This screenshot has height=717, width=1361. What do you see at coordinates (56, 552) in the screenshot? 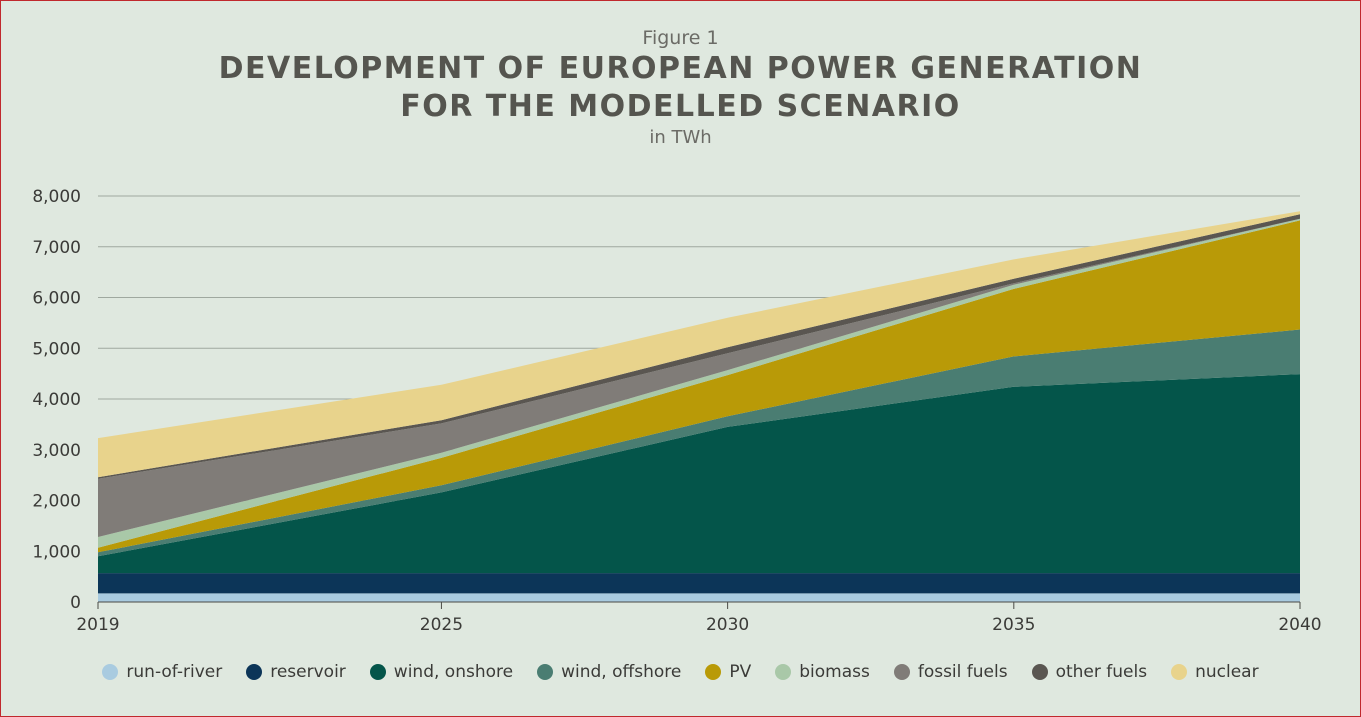
I see `y-tick-label: 1,000` at bounding box center [56, 552].